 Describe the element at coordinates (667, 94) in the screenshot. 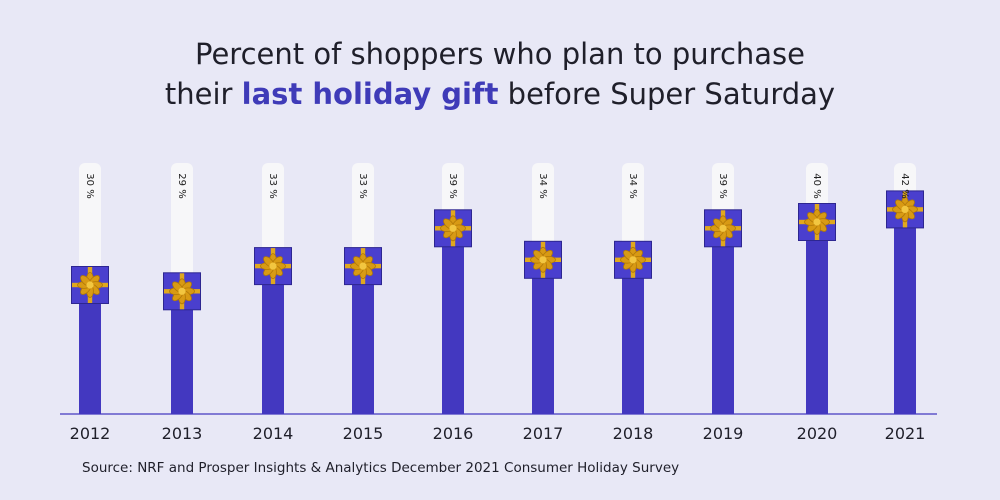

I see `title-line-2-suffix: before Super Saturday` at that location.